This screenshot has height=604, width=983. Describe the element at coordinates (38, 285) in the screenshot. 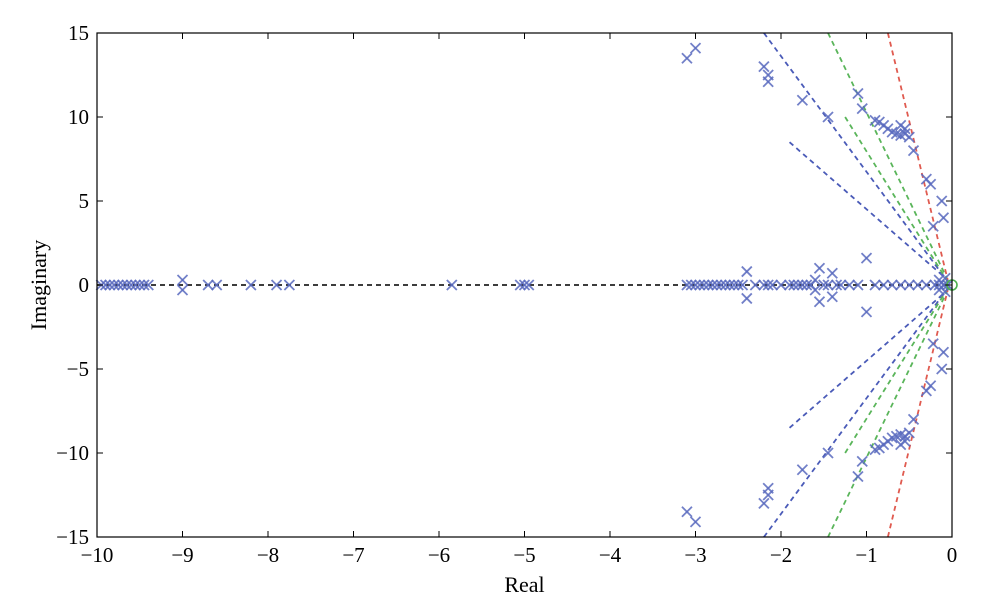

I see `y-axis-label: Imaginary` at that location.